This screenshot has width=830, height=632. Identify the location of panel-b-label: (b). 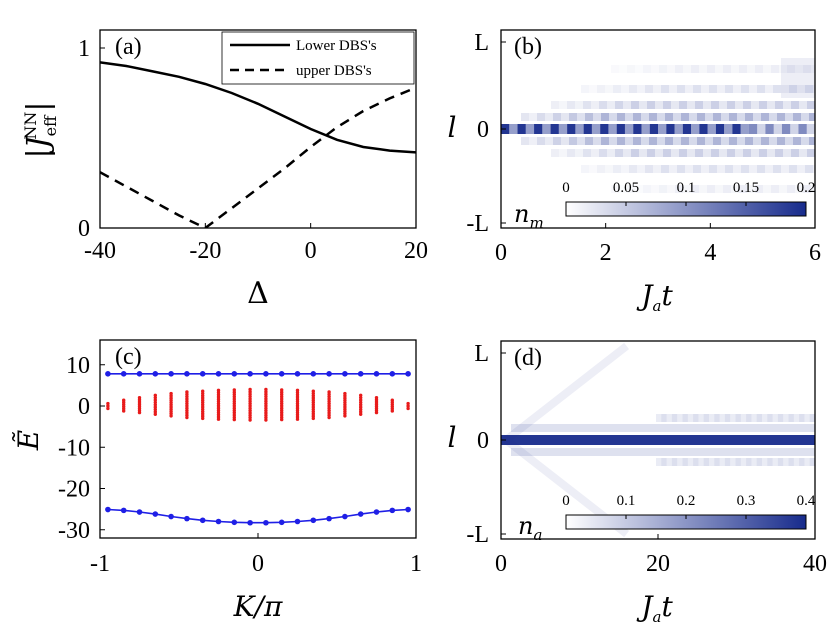
(528, 47).